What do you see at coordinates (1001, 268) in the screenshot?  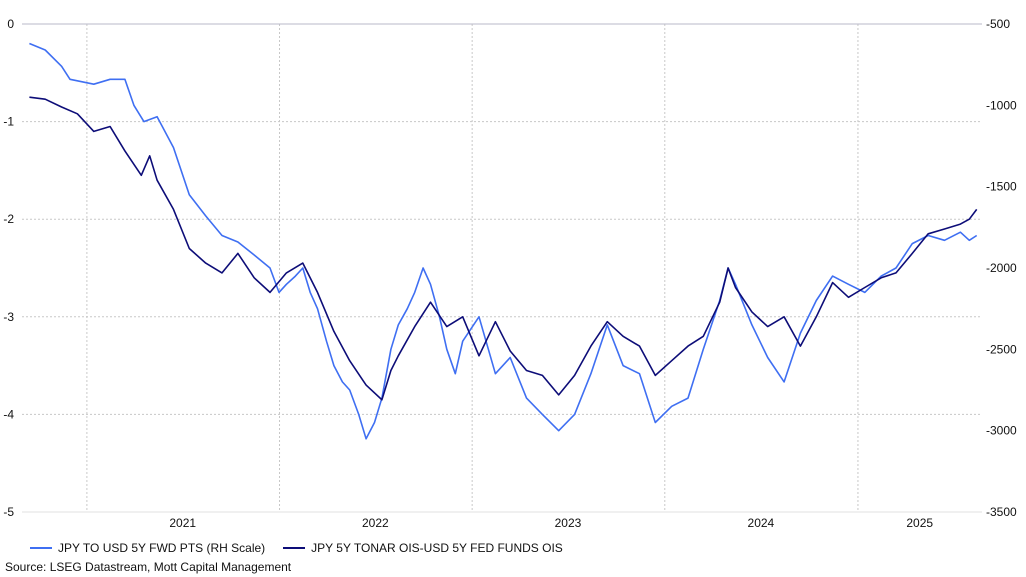 I see `right-axis-tick-label: -2000` at bounding box center [1001, 268].